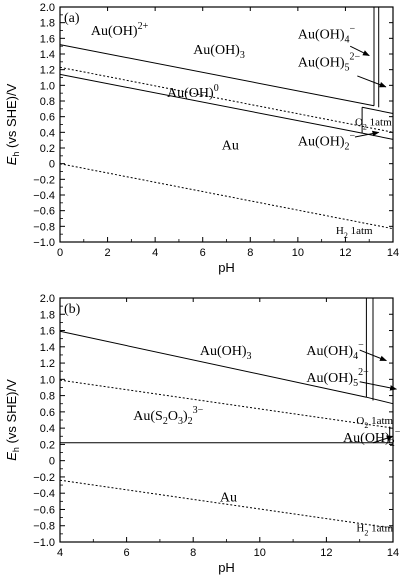 This screenshot has height=576, width=400. Describe the element at coordinates (72, 18) in the screenshot. I see `panel-label: (a)` at that location.